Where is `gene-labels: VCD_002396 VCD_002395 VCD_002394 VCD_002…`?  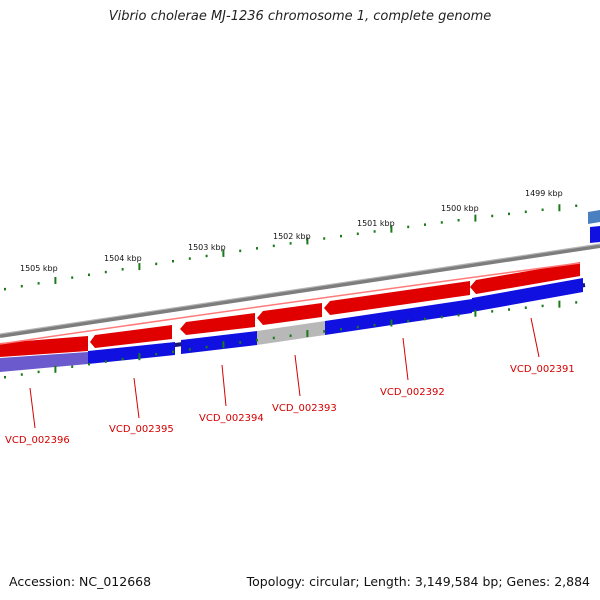 gene-labels: VCD_002396 VCD_002395 VCD_002394 VCD_002… is located at coordinates (290, 405).